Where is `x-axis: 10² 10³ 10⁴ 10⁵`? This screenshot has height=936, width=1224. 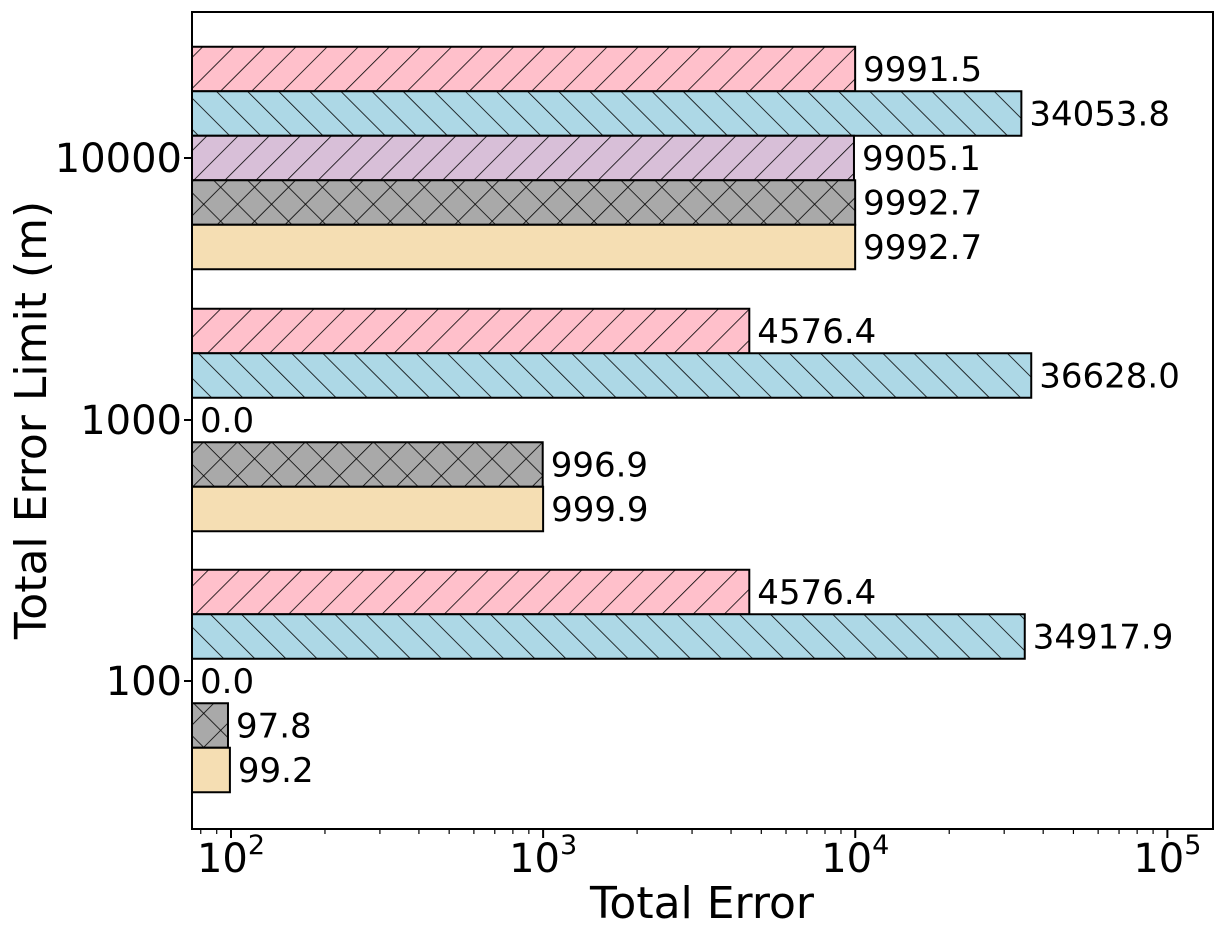 x-axis: 10² 10³ 10⁴ 10⁵ is located at coordinates (699, 855).